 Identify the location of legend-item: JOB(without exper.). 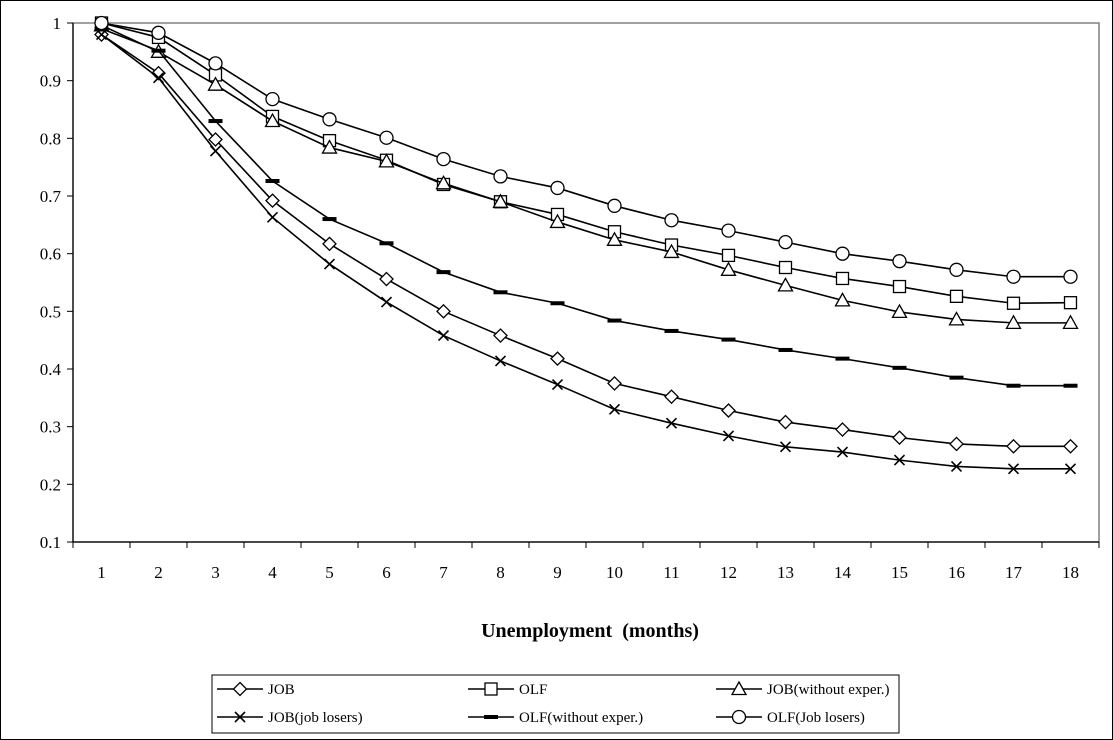
(802, 689).